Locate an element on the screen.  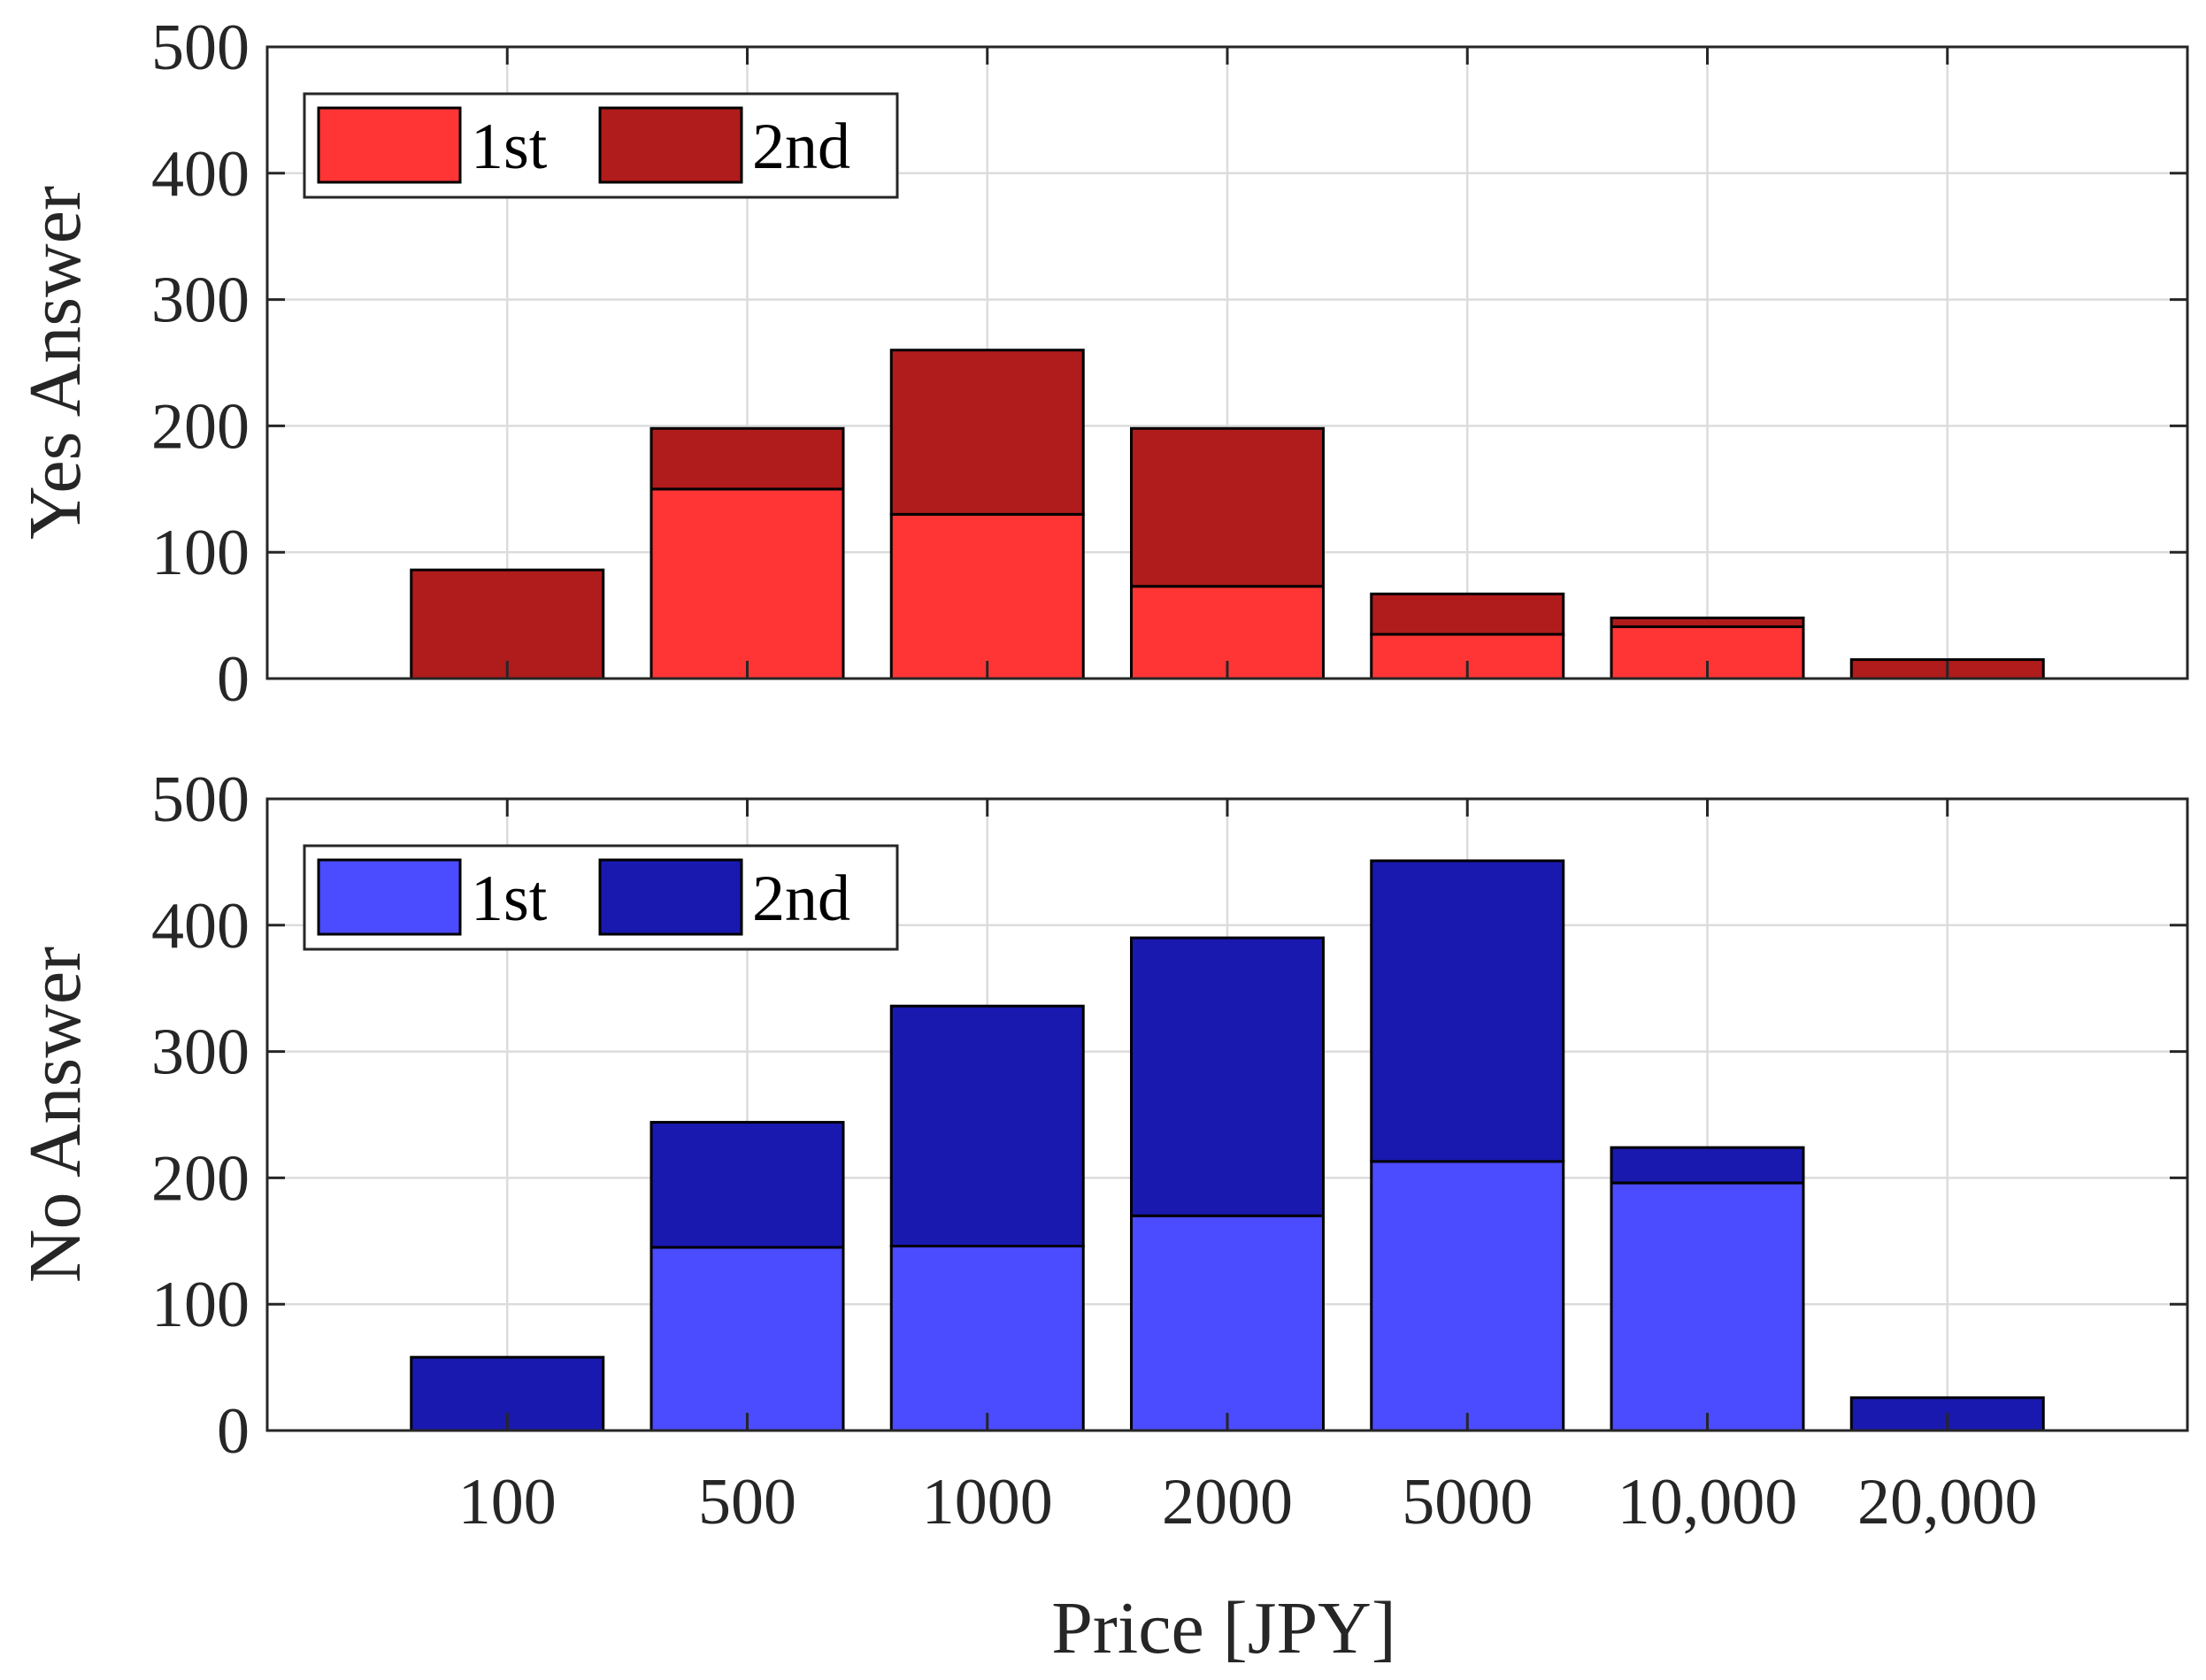
yes-legend: 1st 2nd is located at coordinates (601, 145).